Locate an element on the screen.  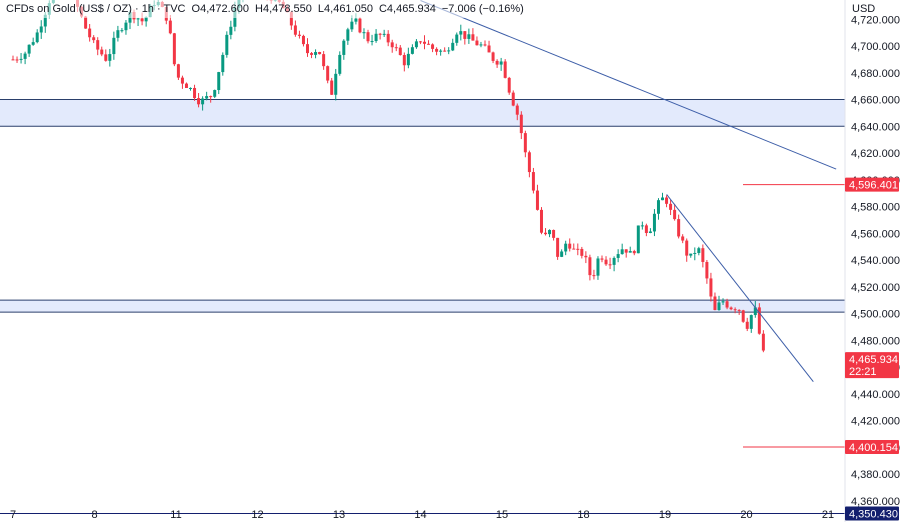
price-tick-label: 4,700.000 is located at coordinates (875, 47).